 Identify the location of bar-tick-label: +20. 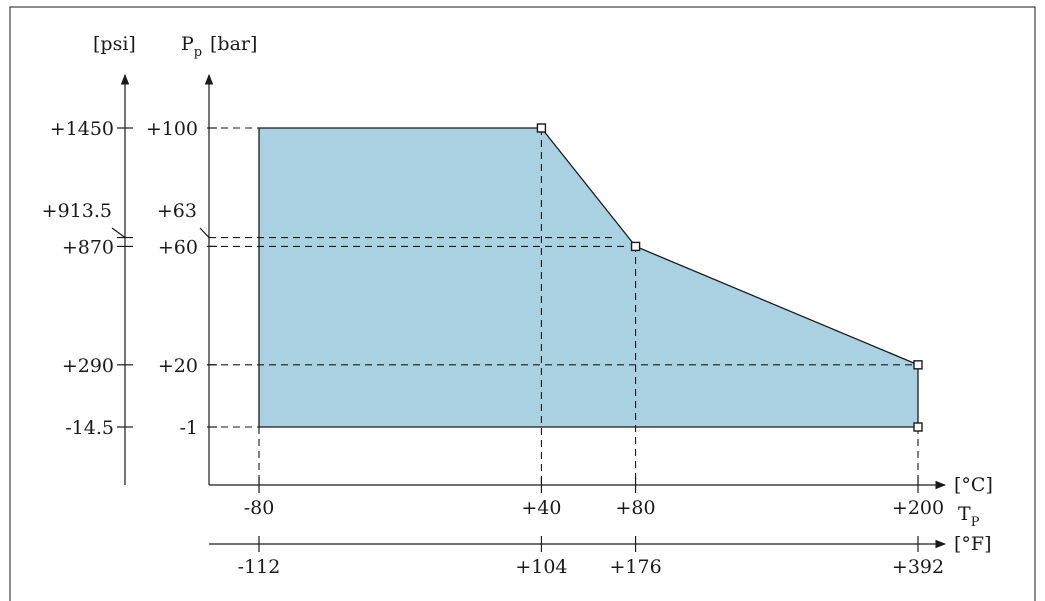
(178, 366).